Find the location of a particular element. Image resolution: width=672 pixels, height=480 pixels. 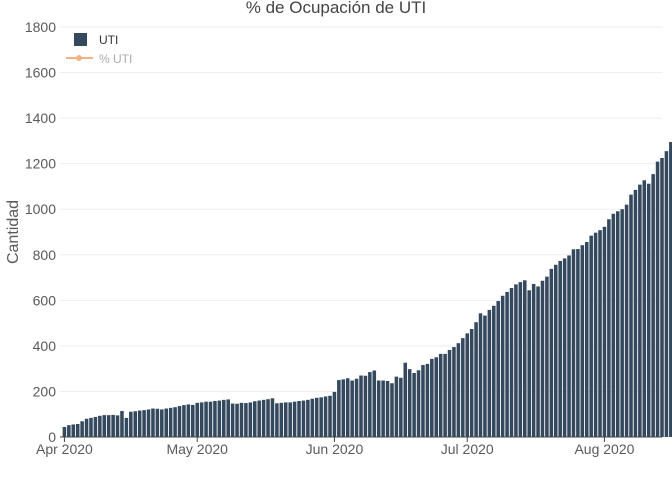

legend-item-pct-uti: % UTI is located at coordinates (99, 59).